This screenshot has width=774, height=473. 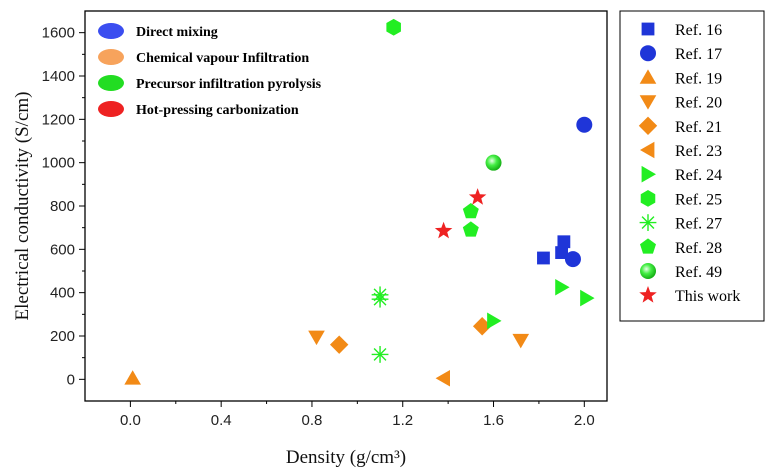 I want to click on y-tick-label: 1400, so click(x=58, y=76).